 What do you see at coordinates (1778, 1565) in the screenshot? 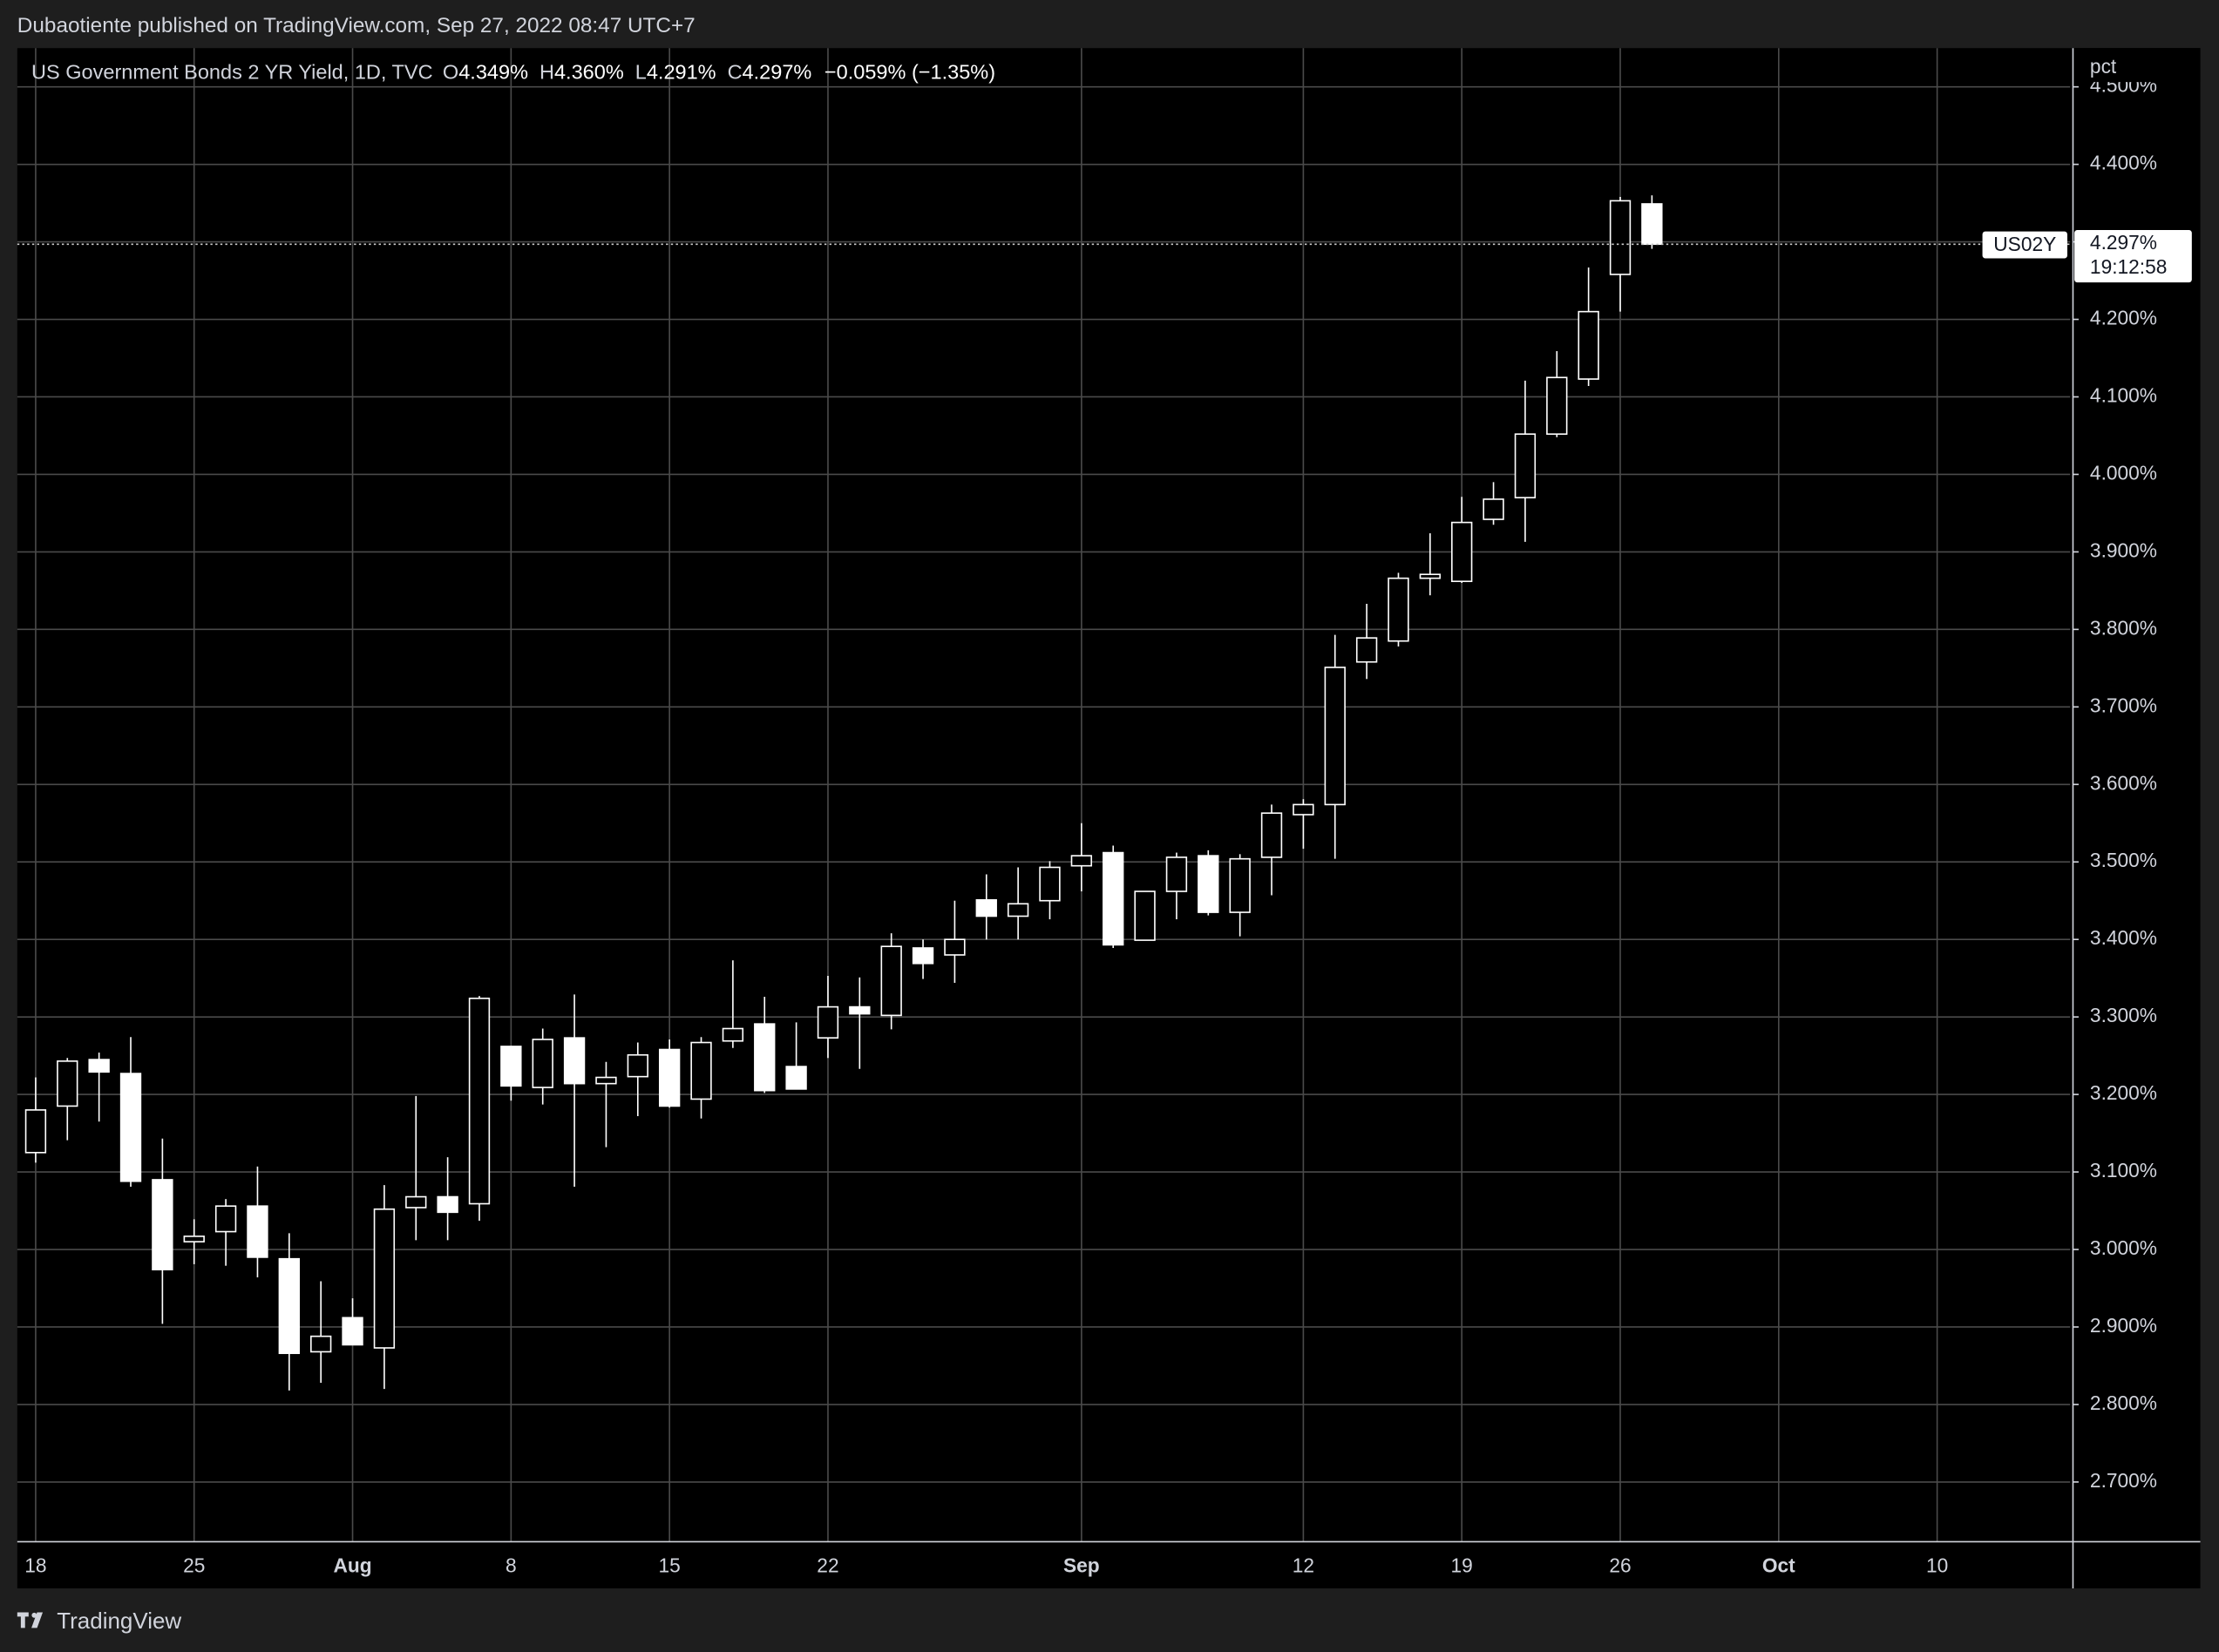
I see `x-tick-label: Oct` at bounding box center [1778, 1565].